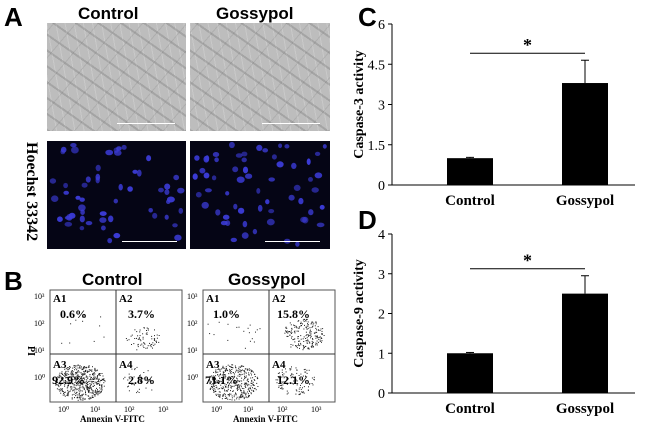 This screenshot has height=422, width=650. Describe the element at coordinates (112, 279) in the screenshot. I see `flow-title-control: Control` at that location.